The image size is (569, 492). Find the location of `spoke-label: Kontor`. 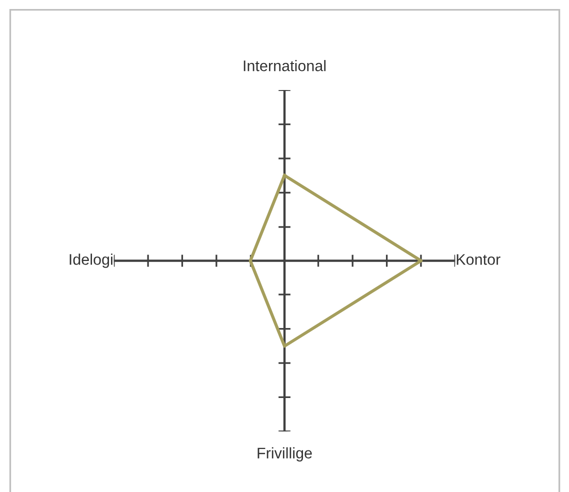

spoke-label: Kontor is located at coordinates (478, 259).